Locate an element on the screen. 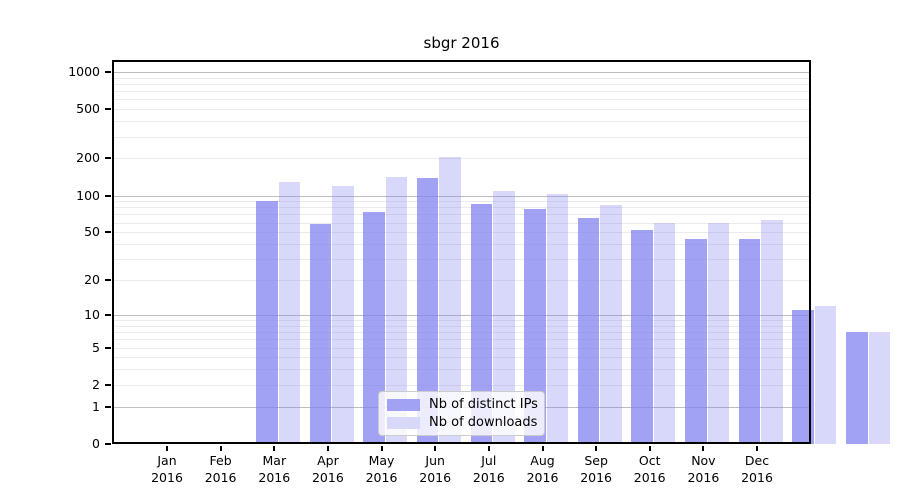 The image size is (900, 500). bar-distinct-ips-jan is located at coordinates (267, 322).